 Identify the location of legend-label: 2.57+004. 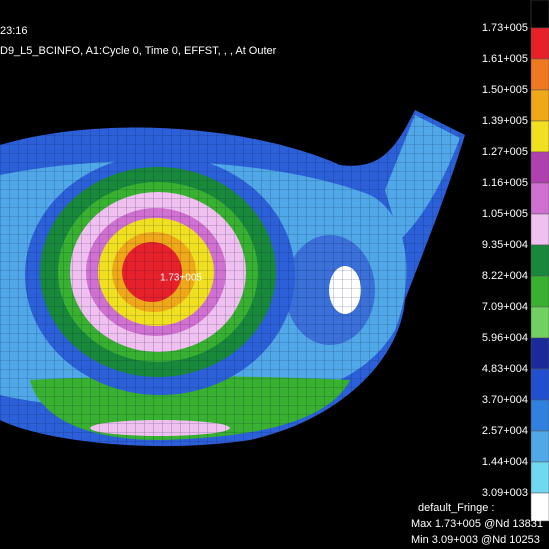
(505, 431).